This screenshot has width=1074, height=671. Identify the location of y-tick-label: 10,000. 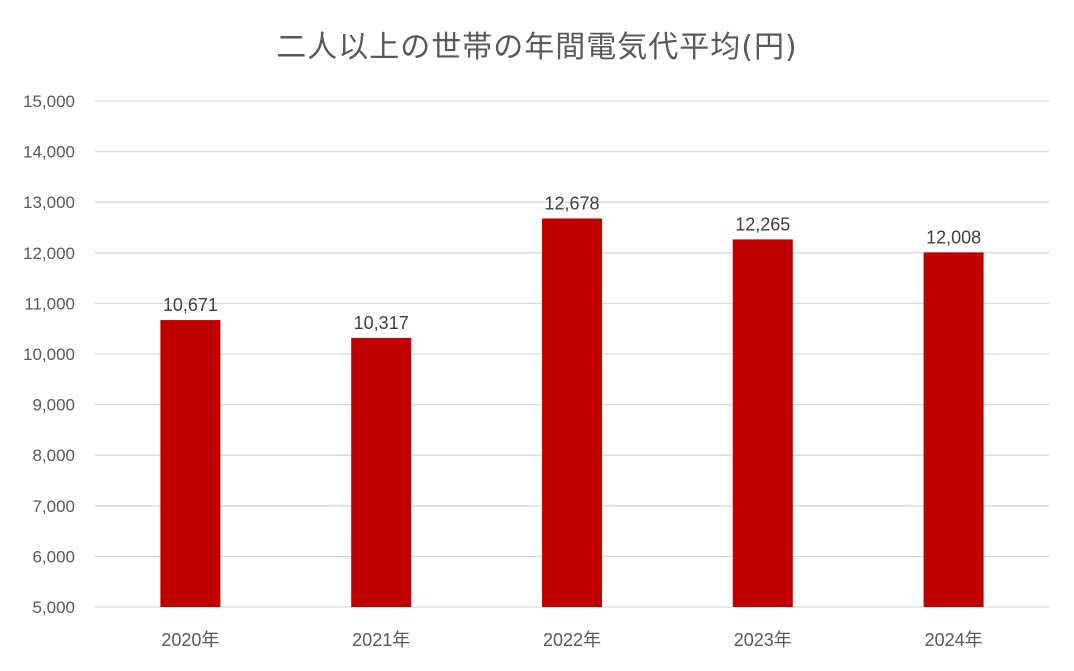
(49, 354).